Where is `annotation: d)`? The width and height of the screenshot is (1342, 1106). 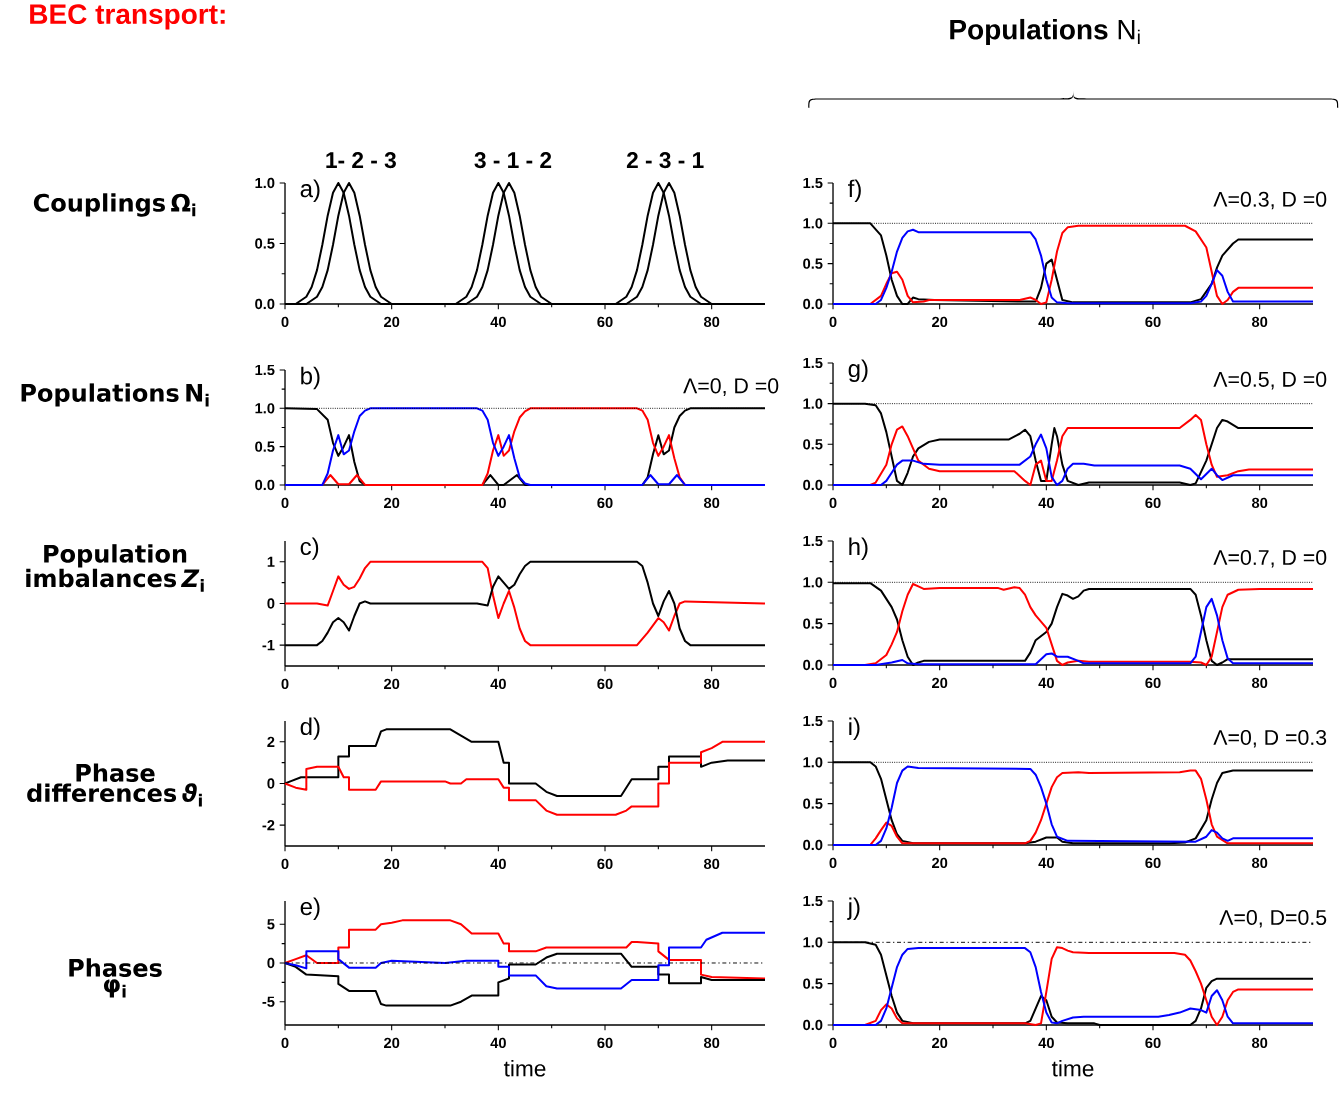 annotation: d) is located at coordinates (310, 728).